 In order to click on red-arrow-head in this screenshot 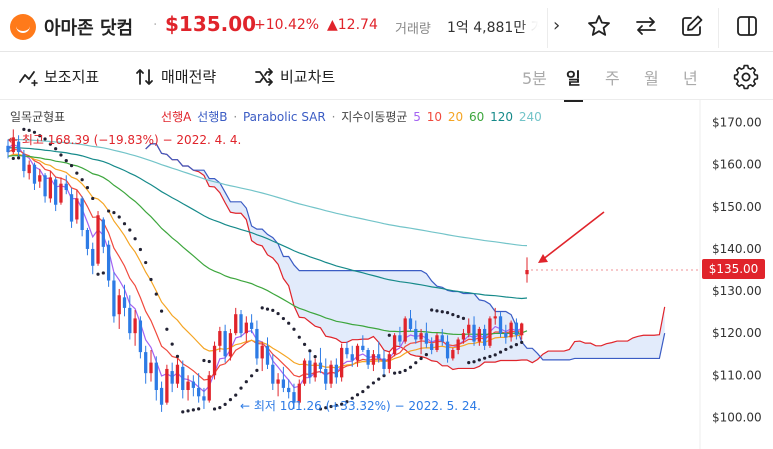, I will do `click(543, 258)`.